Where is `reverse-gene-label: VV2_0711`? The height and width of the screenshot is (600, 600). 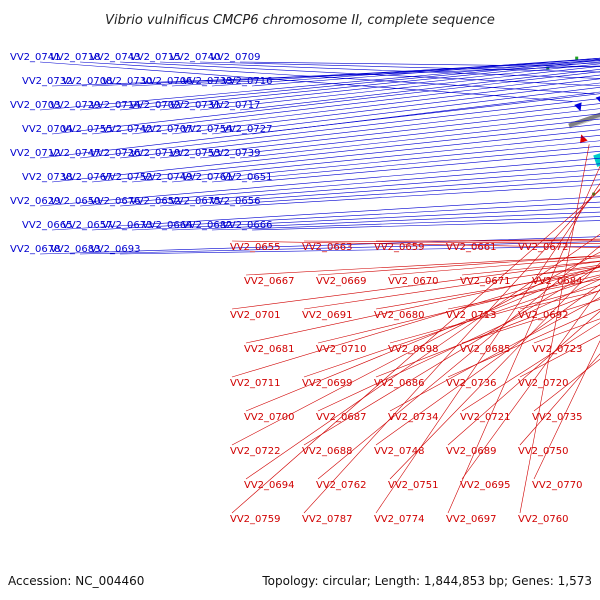
reverse-gene-label: VV2_0711 is located at coordinates (255, 383).